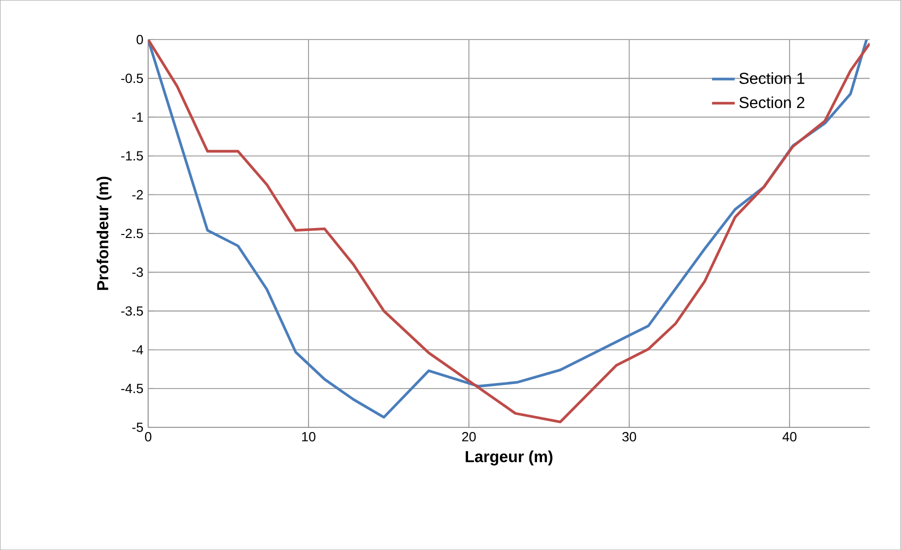 This screenshot has height=550, width=901. I want to click on x-axis-title: Largeur (m), so click(509, 458).